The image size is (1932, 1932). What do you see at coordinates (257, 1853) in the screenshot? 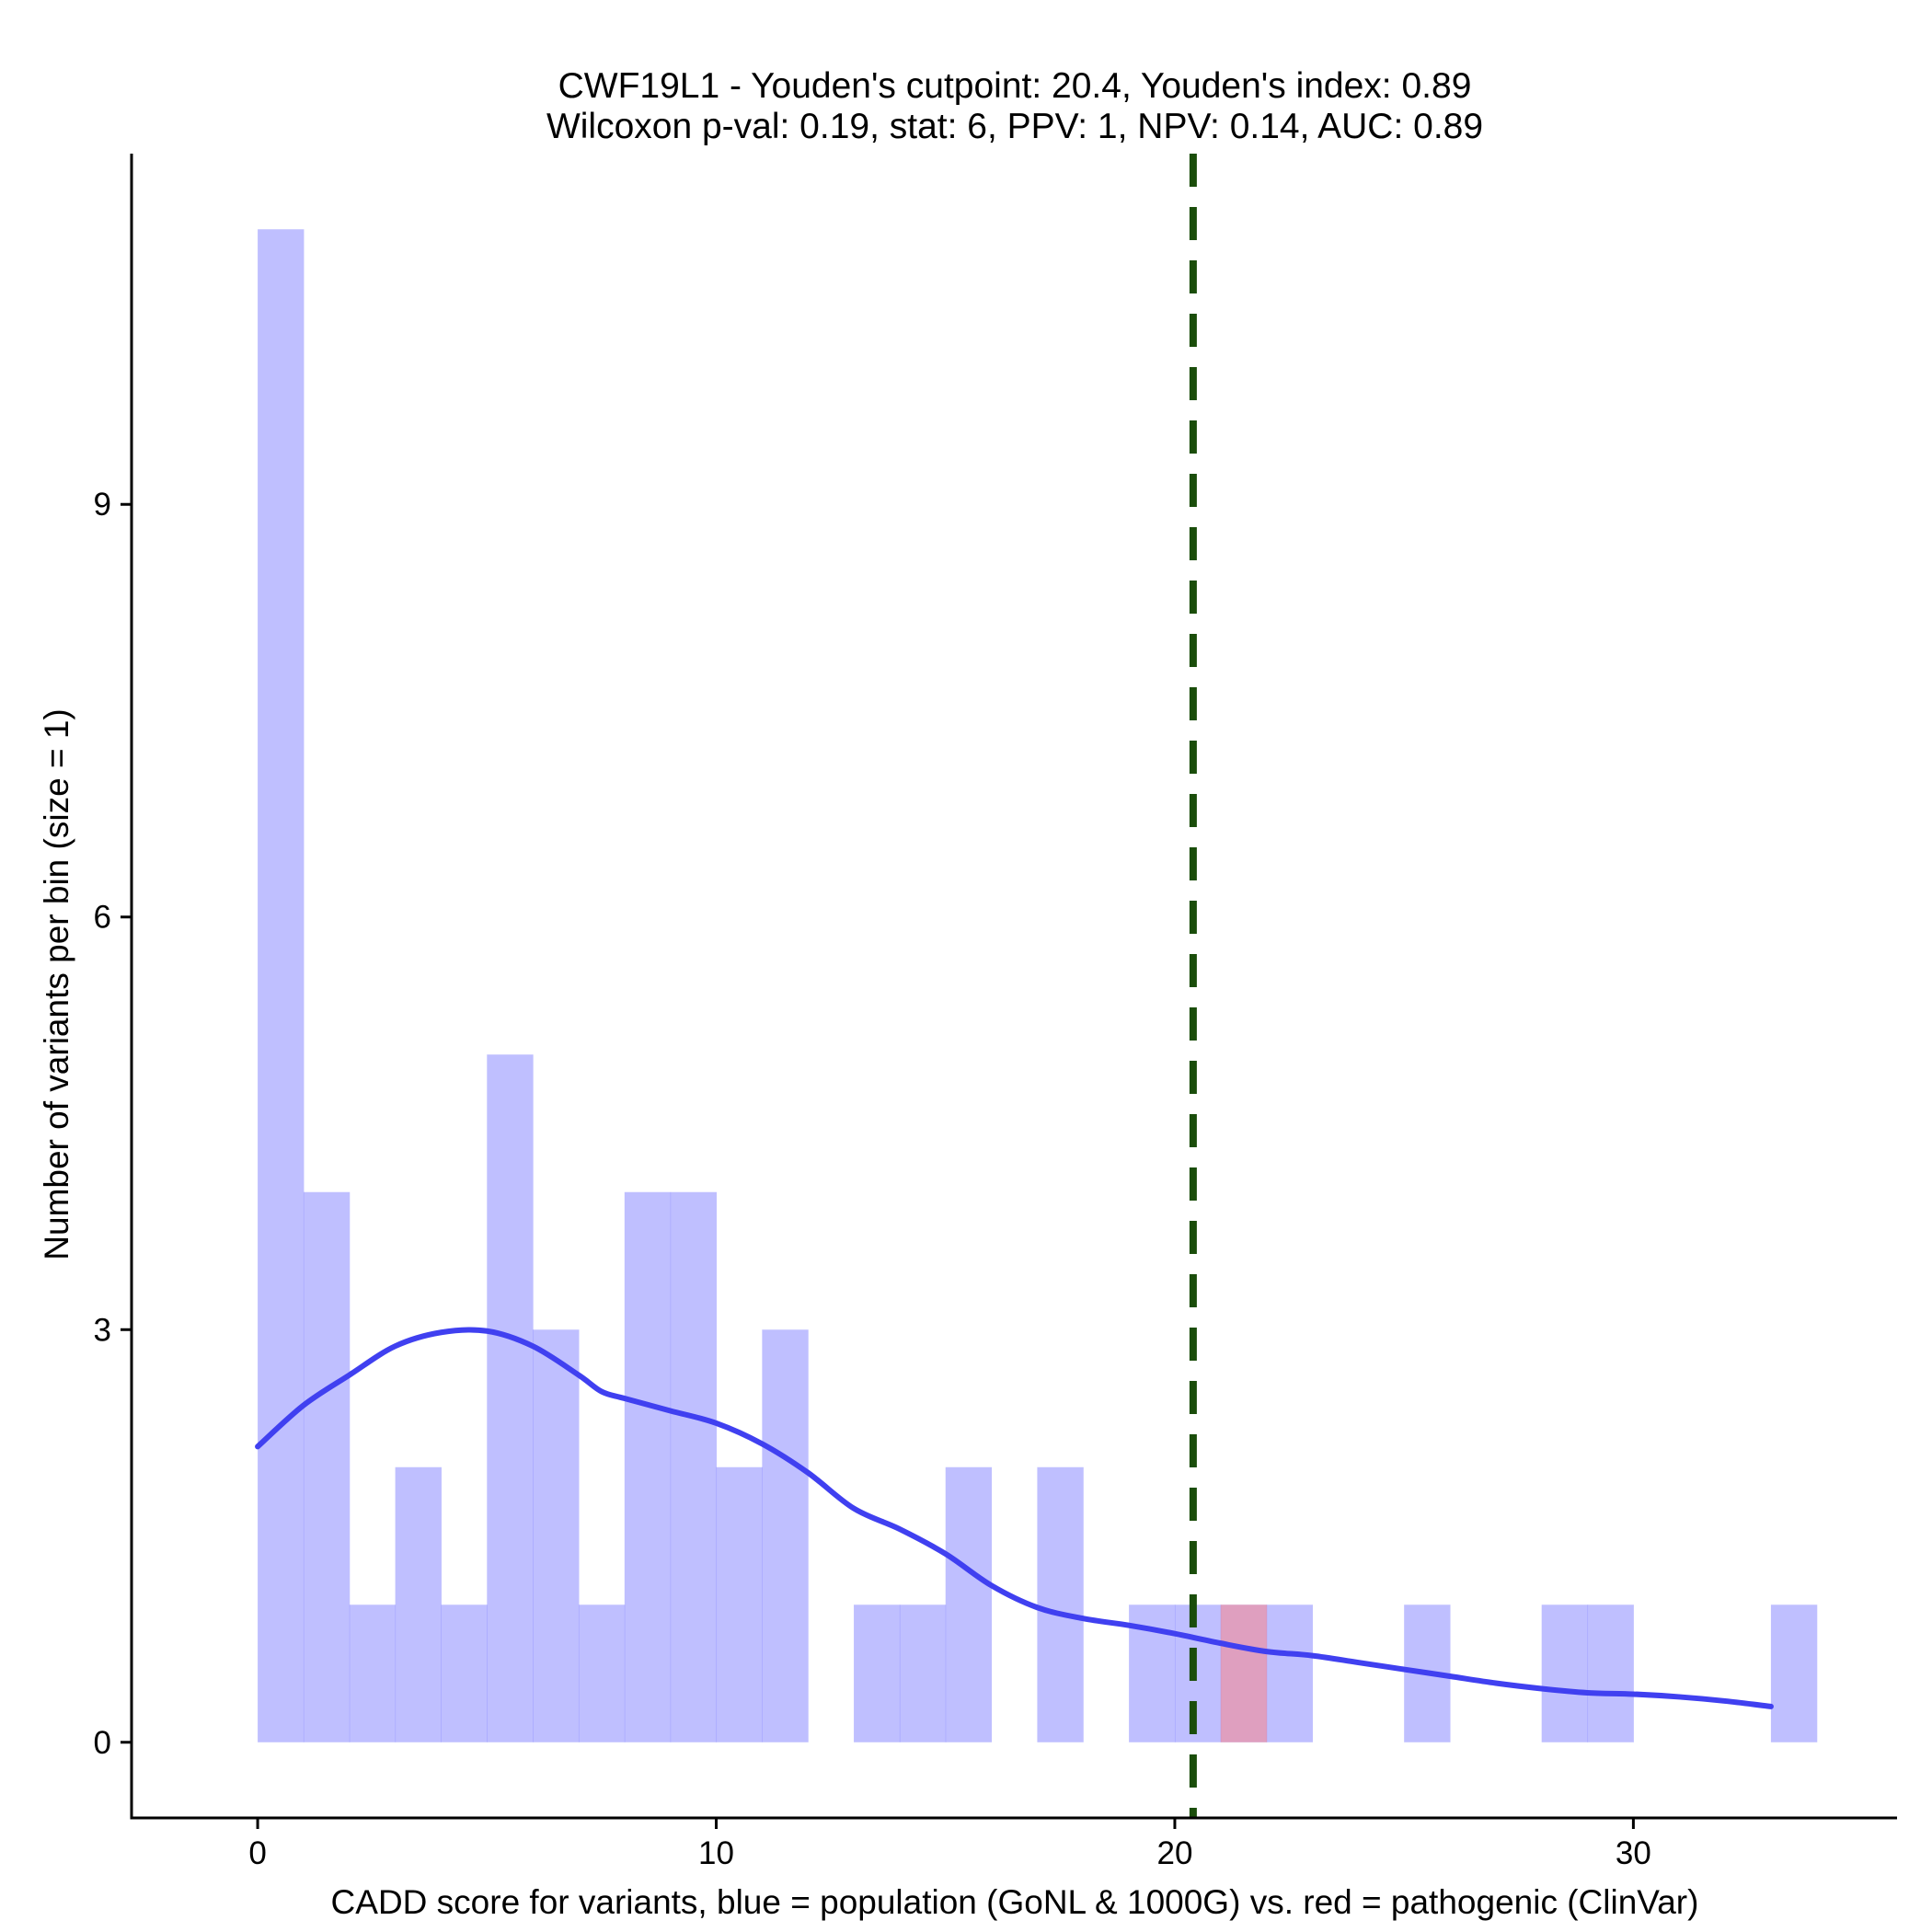
I see `x-tick-label: 0` at bounding box center [257, 1853].